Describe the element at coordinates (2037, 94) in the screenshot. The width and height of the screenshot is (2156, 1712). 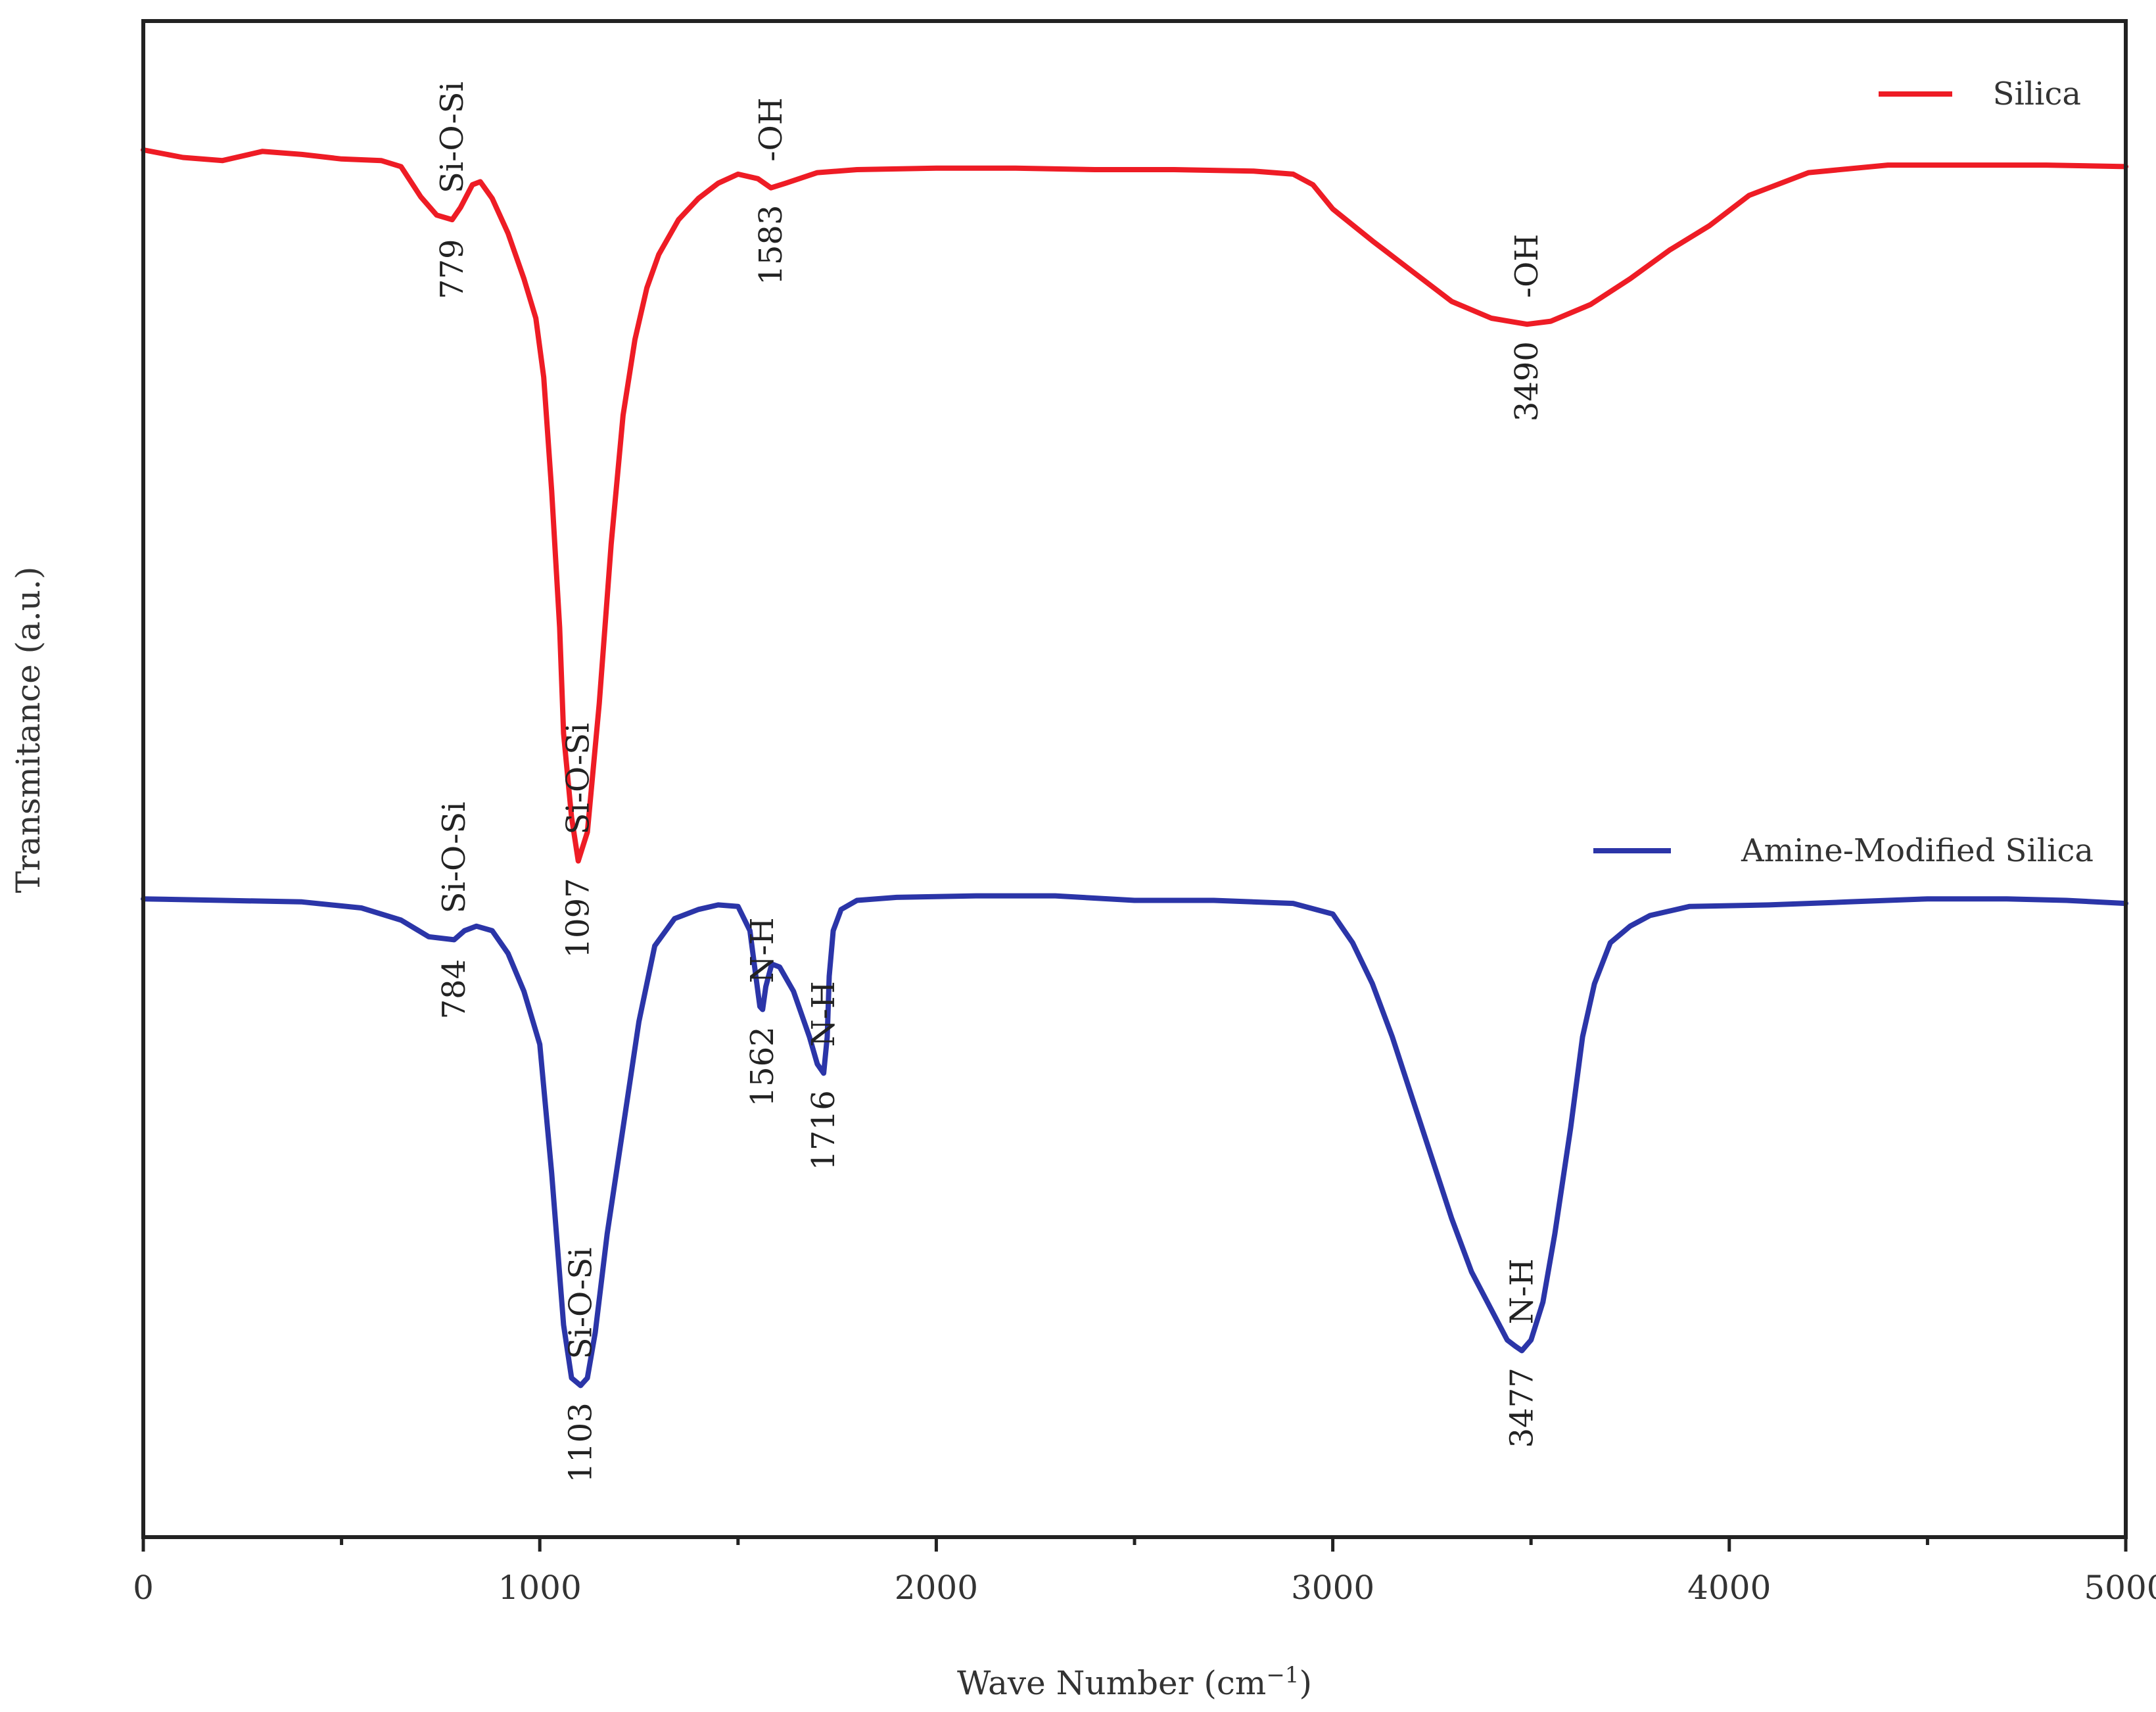
I see `legend-label: Silica` at that location.